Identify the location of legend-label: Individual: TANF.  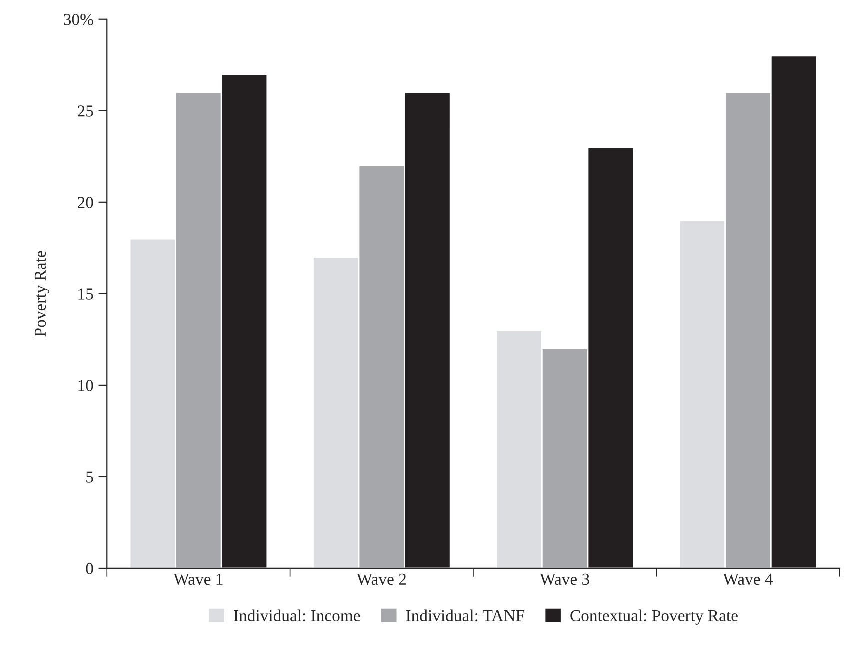
(465, 616).